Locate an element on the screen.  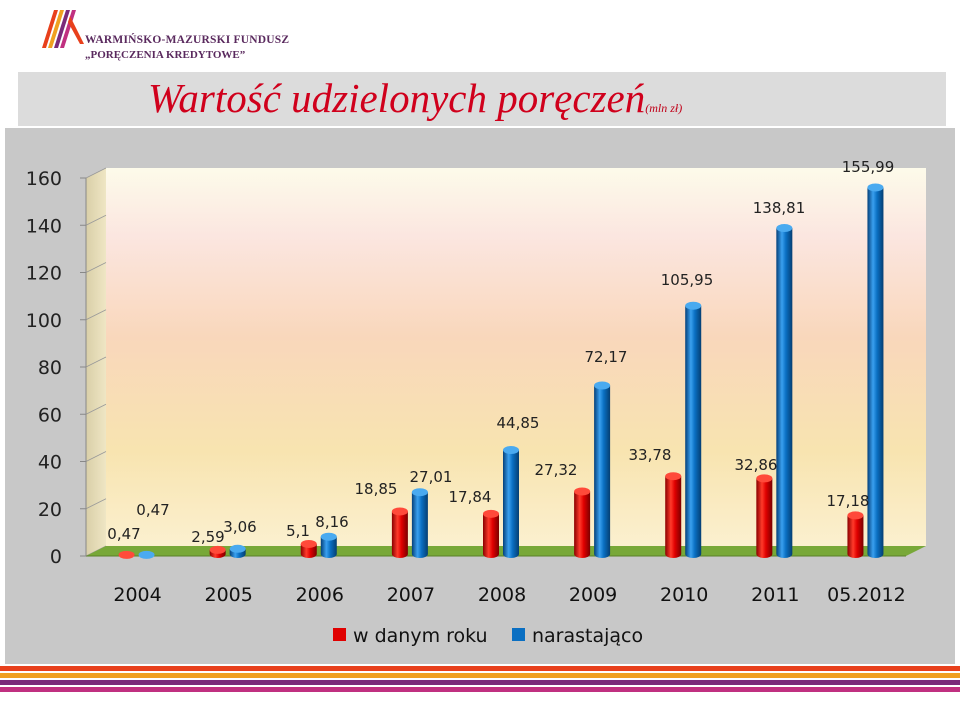
y-tick-label: 0 is located at coordinates (56, 557).